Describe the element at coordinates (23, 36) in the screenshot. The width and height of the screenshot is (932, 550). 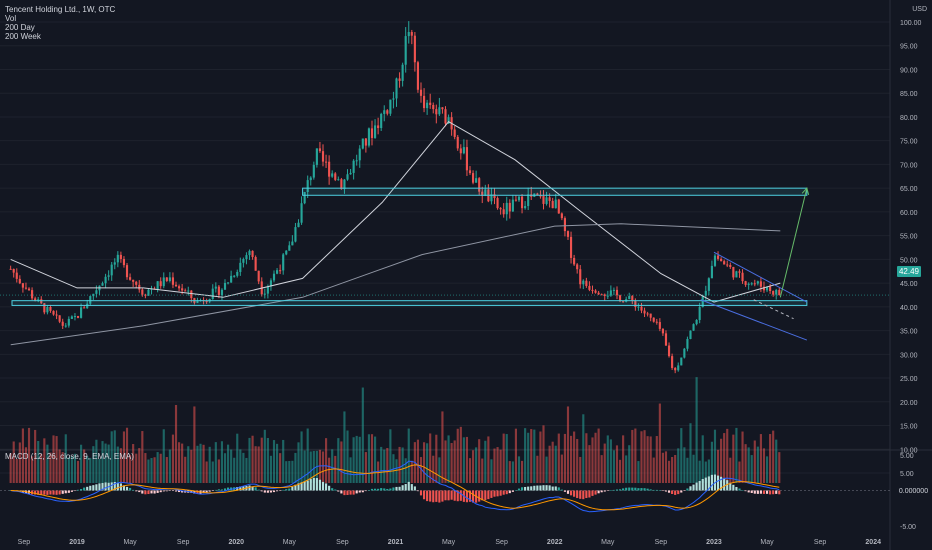
I see `legend-200-week: 200 Week` at that location.